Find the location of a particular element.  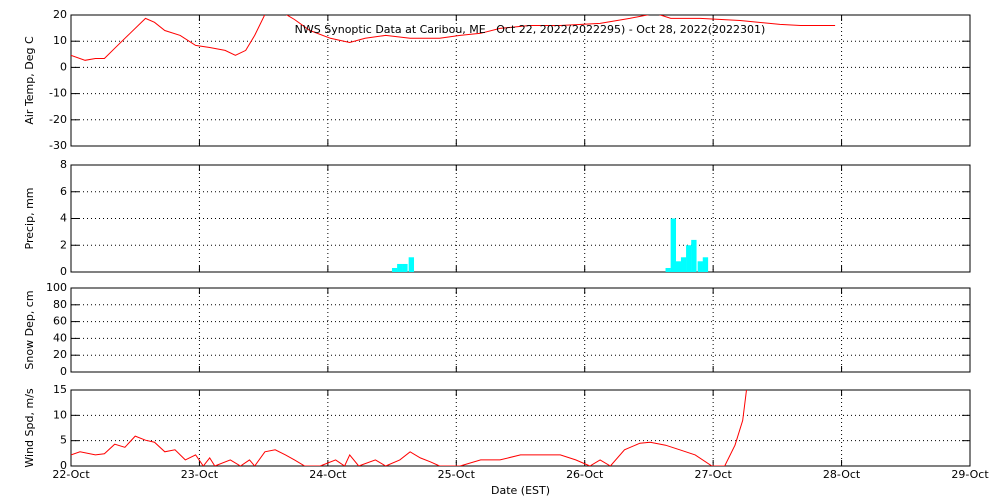

x-tick-label: 26-Oct is located at coordinates (585, 474).